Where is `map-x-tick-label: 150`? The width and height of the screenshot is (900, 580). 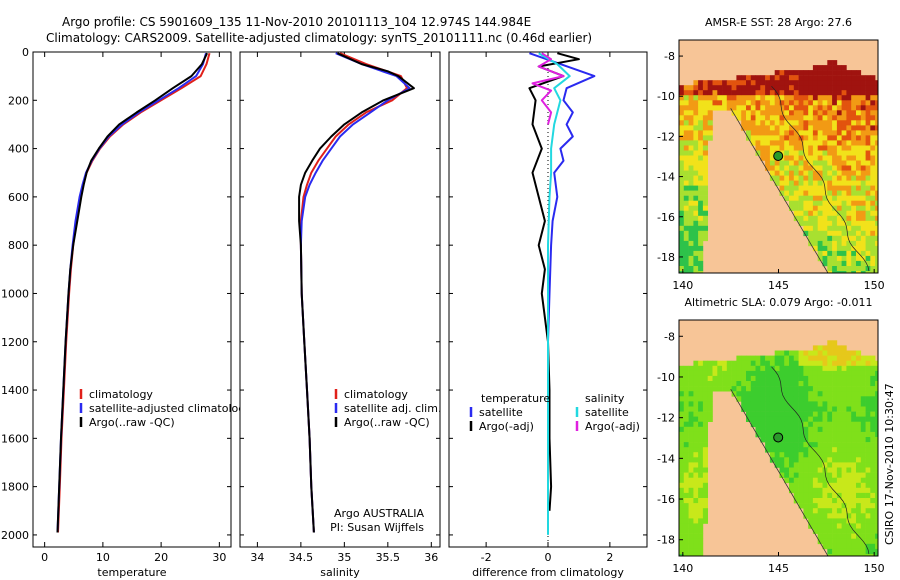 map-x-tick-label: 150 is located at coordinates (874, 568).